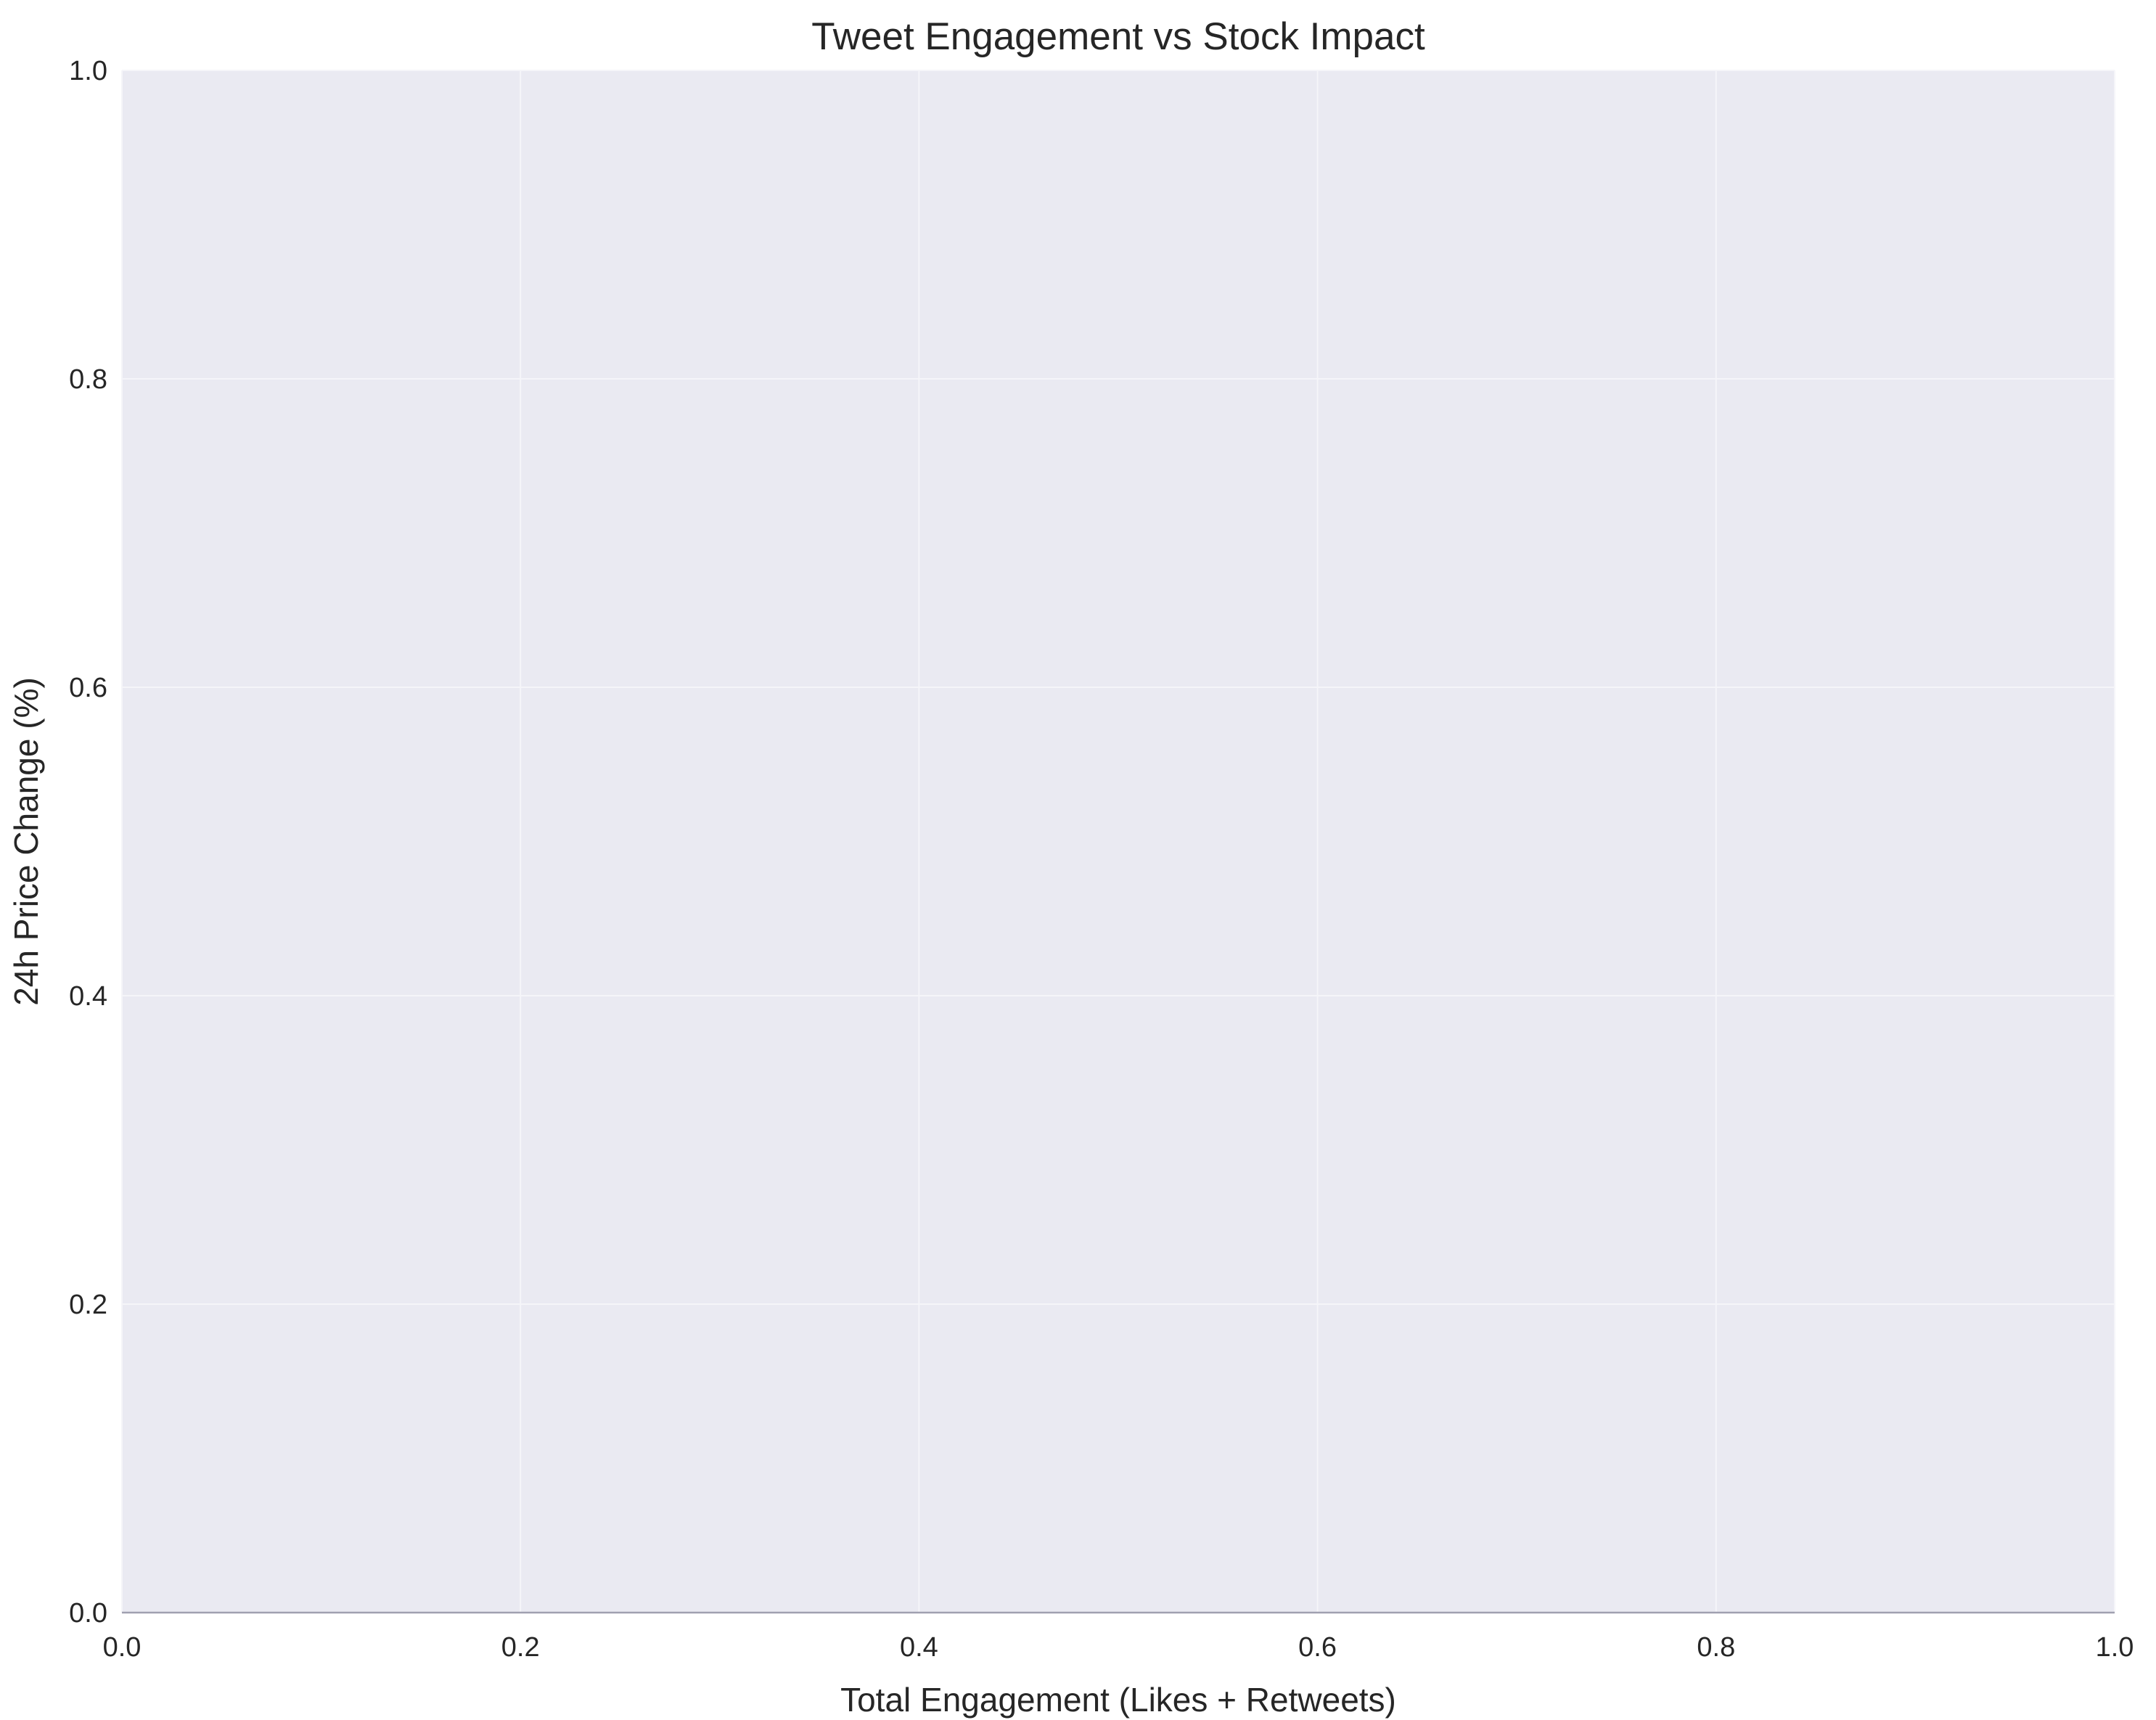 The image size is (2156, 1720). I want to click on y-tick-label: 0.2, so click(88, 1305).